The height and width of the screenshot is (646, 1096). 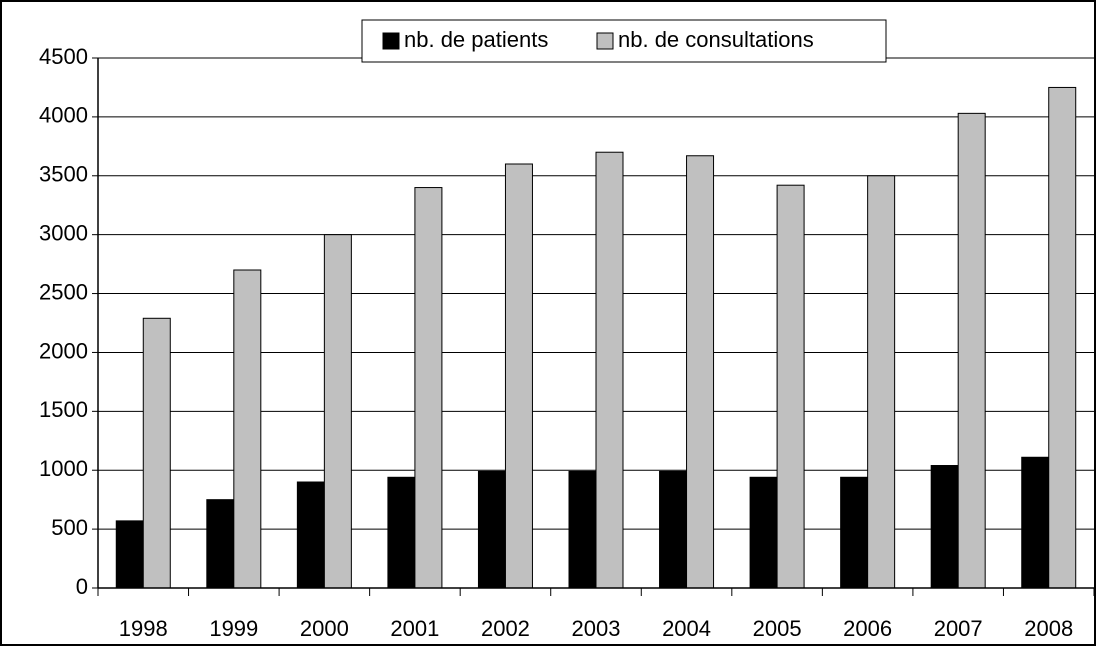 I want to click on y-tick-label: 1500, so click(x=63, y=409).